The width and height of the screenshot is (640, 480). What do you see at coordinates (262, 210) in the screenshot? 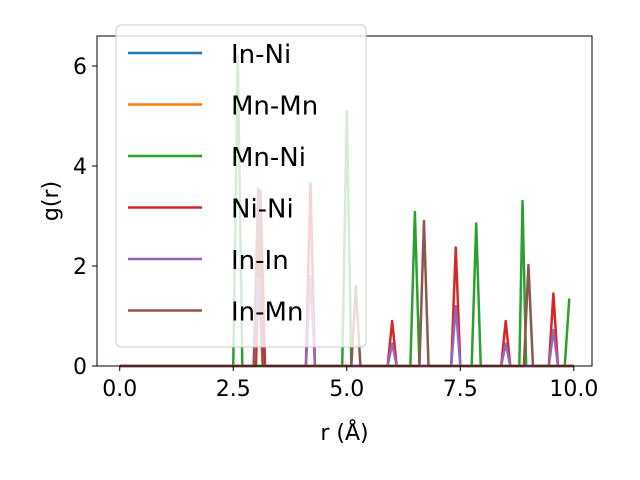
I see `legend-label: Ni-Ni` at bounding box center [262, 210].